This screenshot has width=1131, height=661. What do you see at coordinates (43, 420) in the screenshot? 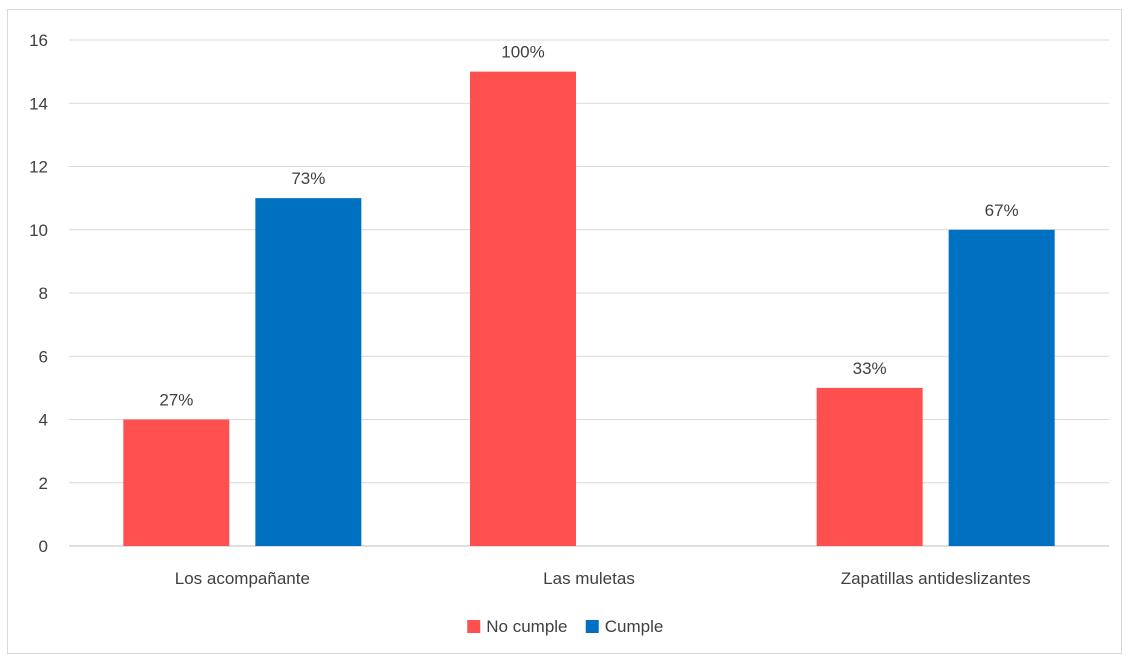
I see `y-tick-label: 4` at bounding box center [43, 420].